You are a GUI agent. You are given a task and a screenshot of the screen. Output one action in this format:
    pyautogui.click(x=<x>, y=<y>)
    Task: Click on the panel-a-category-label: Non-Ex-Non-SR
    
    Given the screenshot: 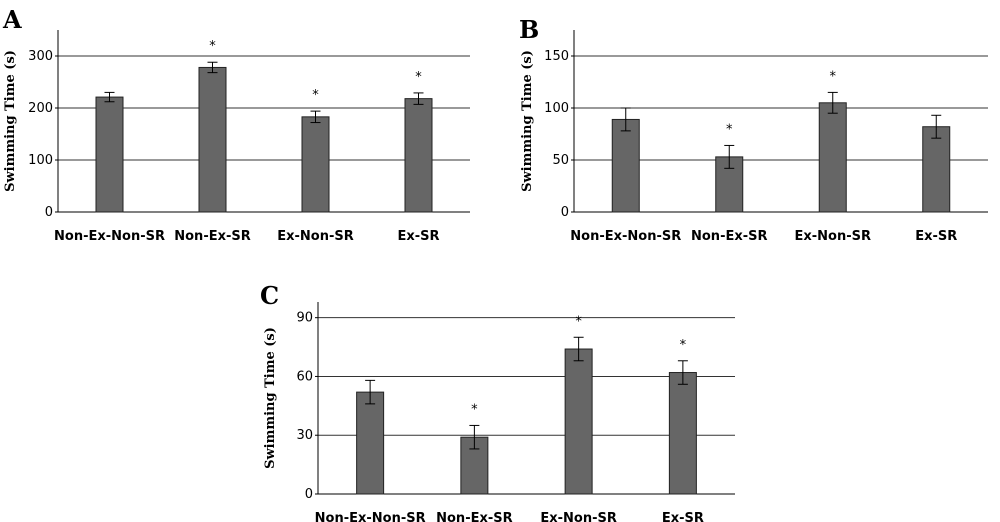 What is the action you would take?
    pyautogui.click(x=109, y=236)
    